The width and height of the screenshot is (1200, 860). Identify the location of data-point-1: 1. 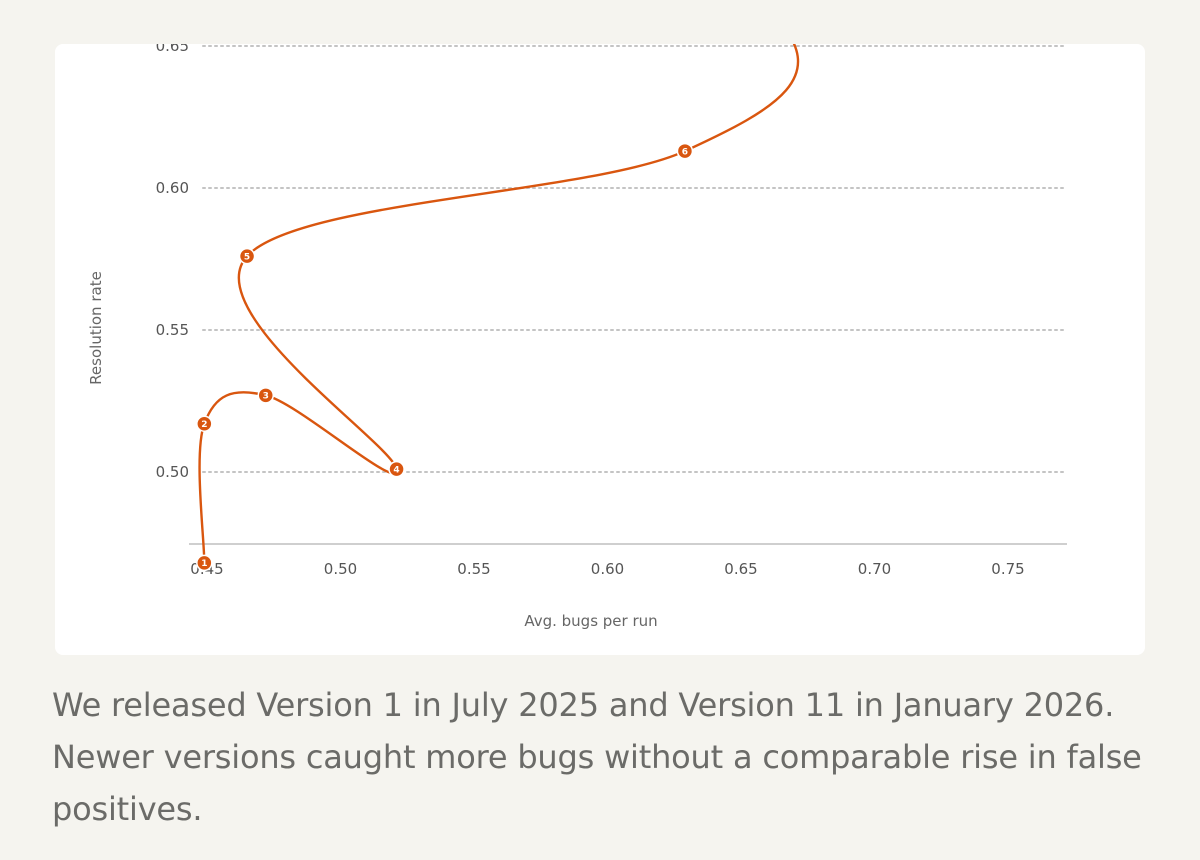
(204, 563).